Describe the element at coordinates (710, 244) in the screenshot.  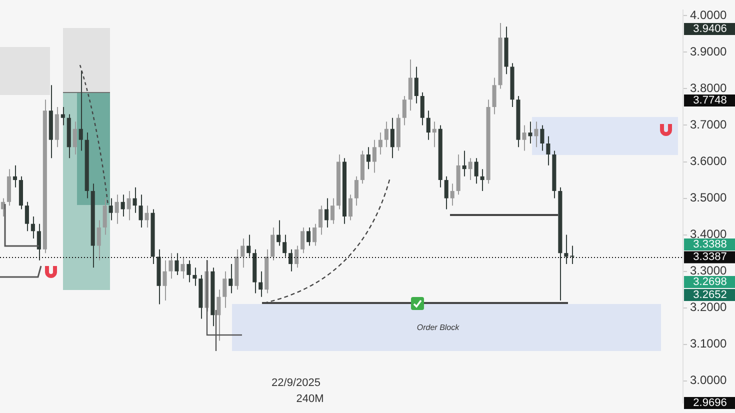
I see `text: 3.3388` at that location.